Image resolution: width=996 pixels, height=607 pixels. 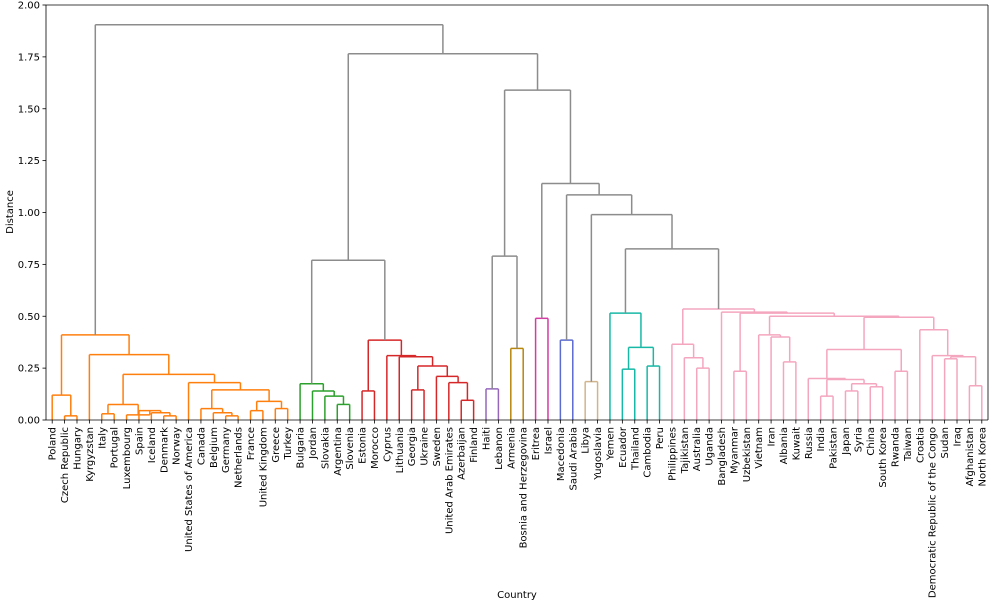 I want to click on x-tick-label: Bangladesh, so click(x=722, y=456).